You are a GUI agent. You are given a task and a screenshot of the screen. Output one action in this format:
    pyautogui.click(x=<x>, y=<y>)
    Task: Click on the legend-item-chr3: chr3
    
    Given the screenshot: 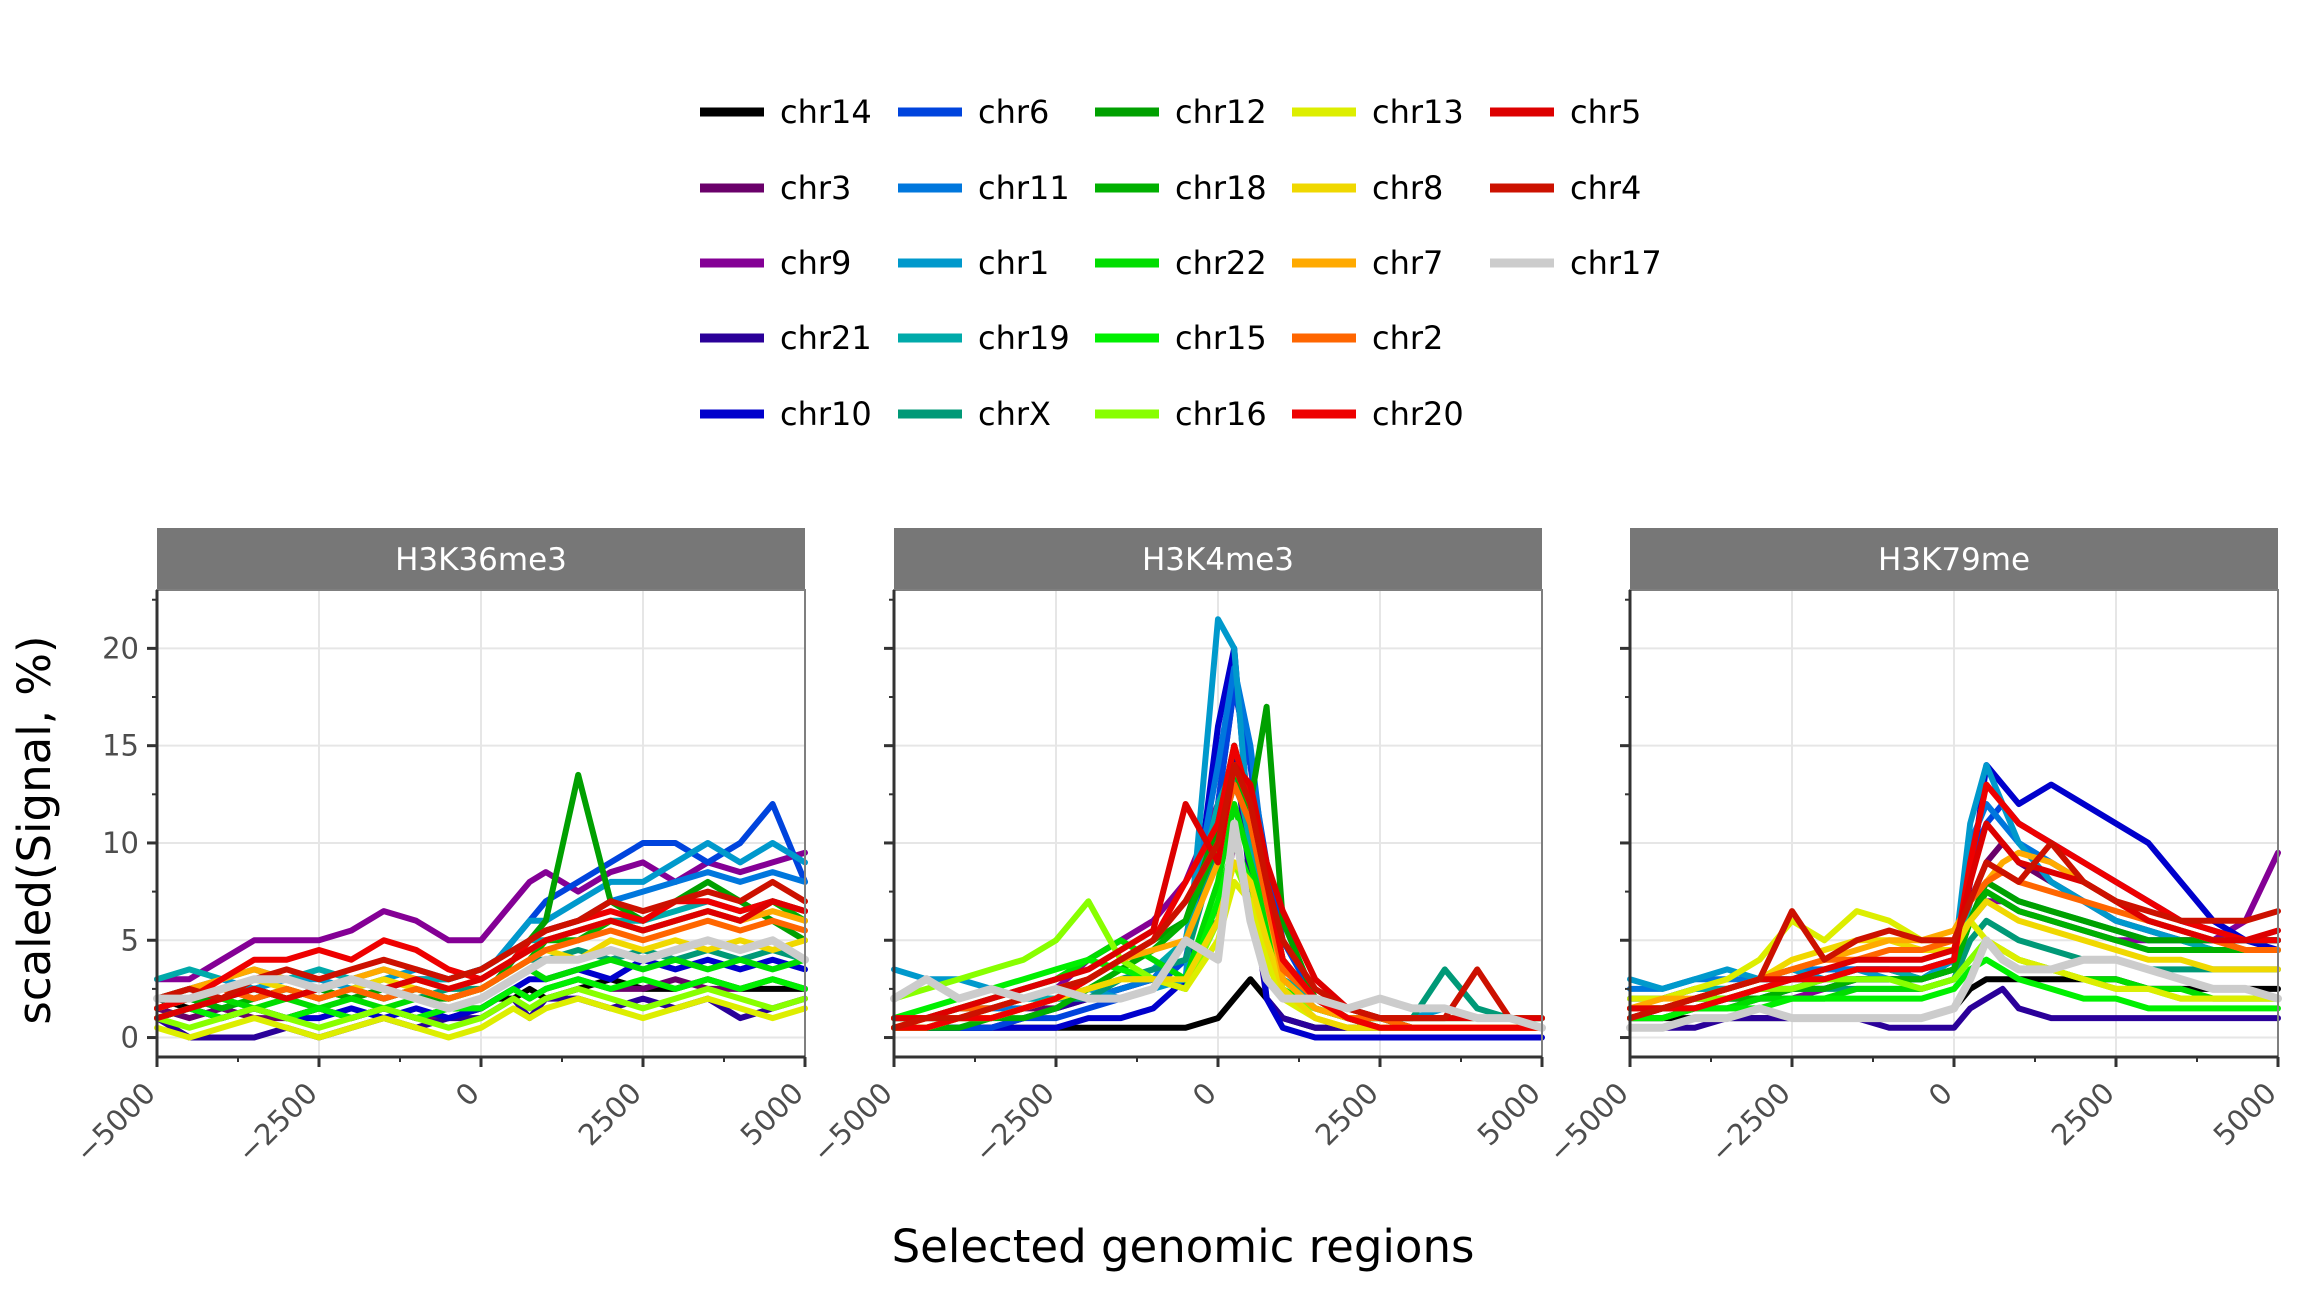 What is the action you would take?
    pyautogui.click(x=775, y=188)
    